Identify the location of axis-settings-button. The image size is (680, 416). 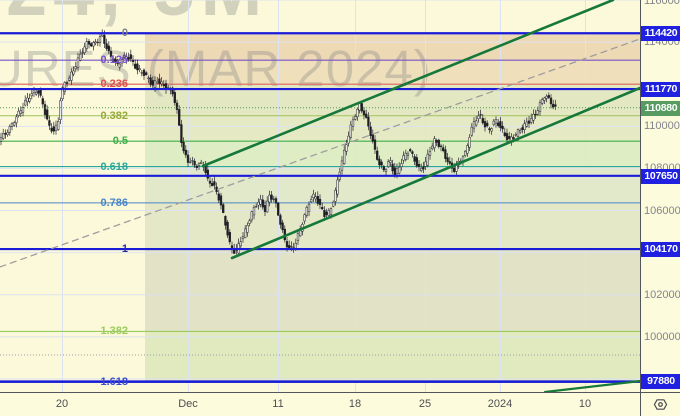
(660, 404).